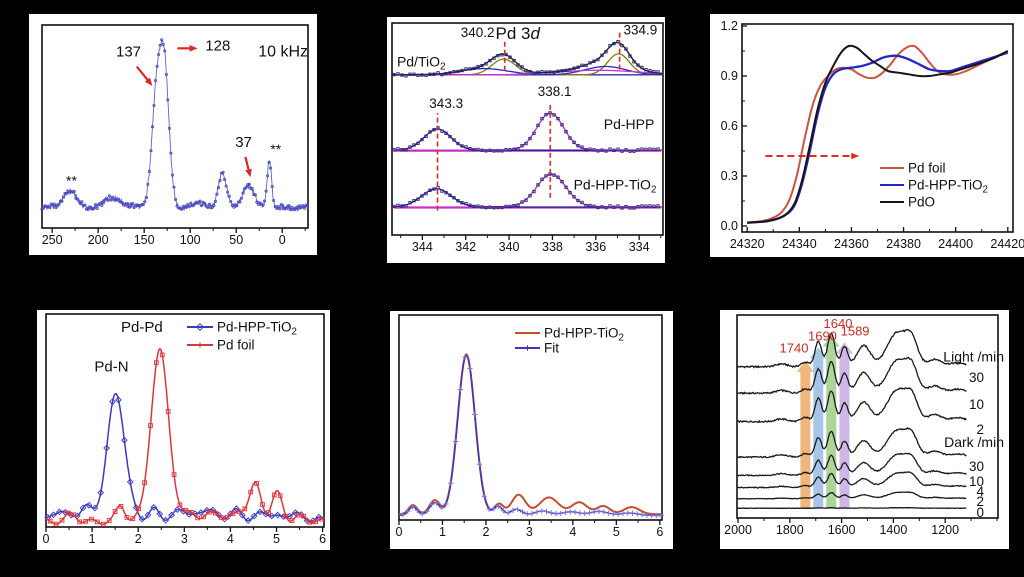 The height and width of the screenshot is (577, 1024). Describe the element at coordinates (948, 187) in the screenshot. I see `legend-label: Pd-HPP-TiO2` at that location.